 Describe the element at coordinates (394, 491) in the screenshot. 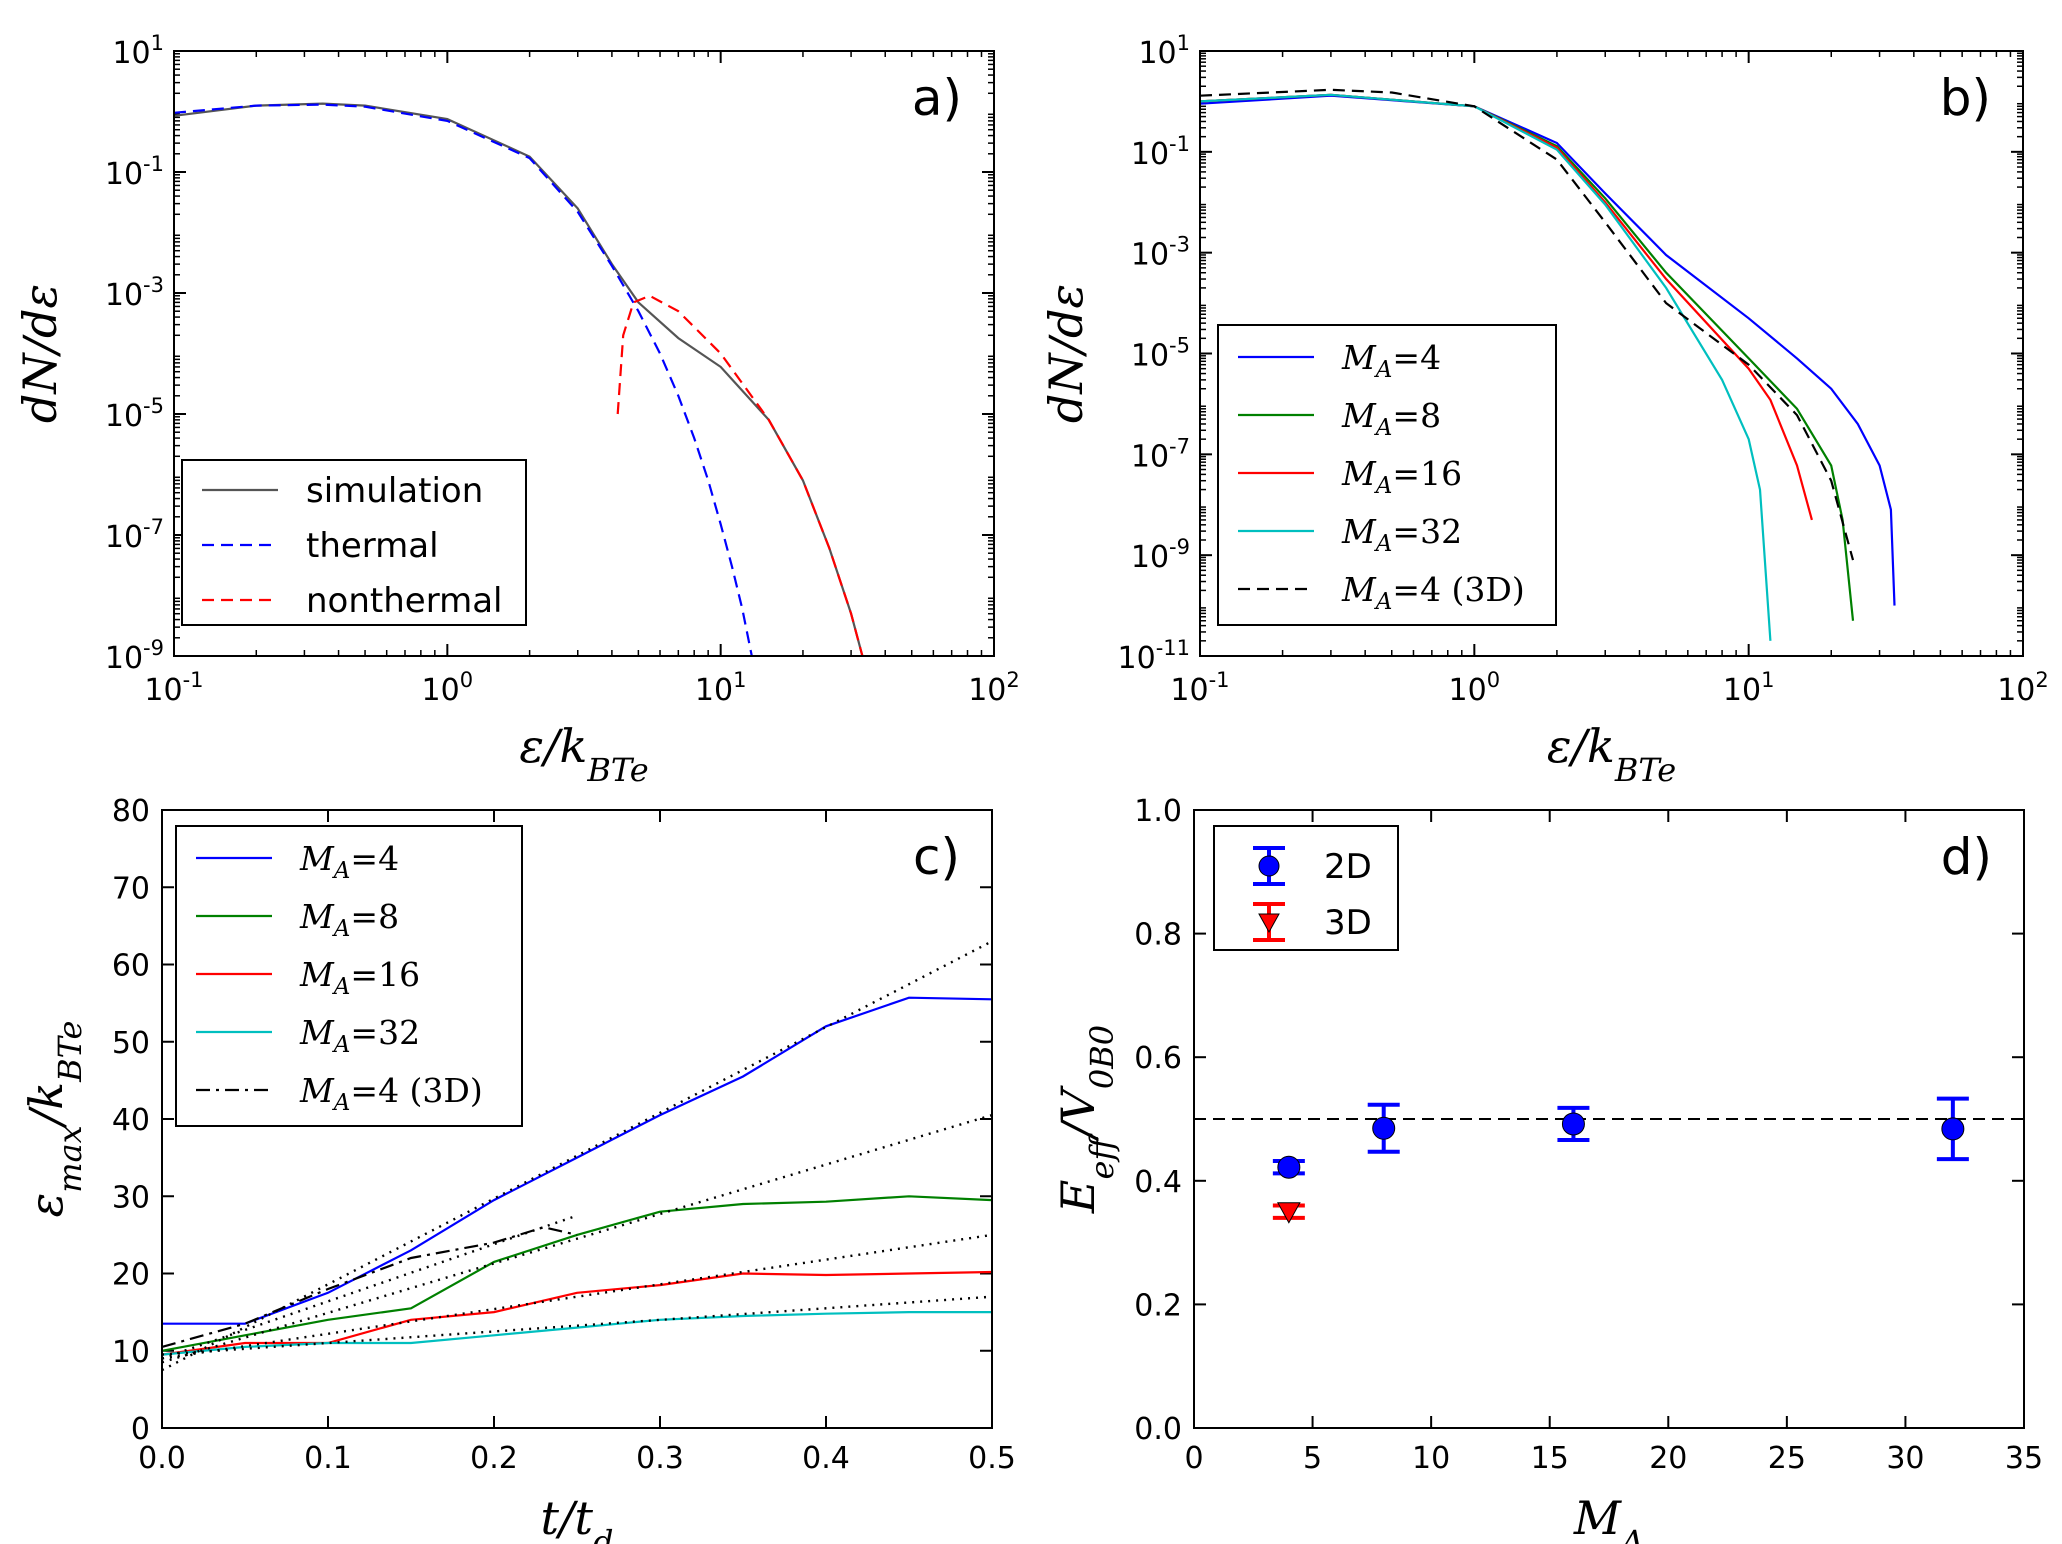

I see `legend-label: simulation` at that location.